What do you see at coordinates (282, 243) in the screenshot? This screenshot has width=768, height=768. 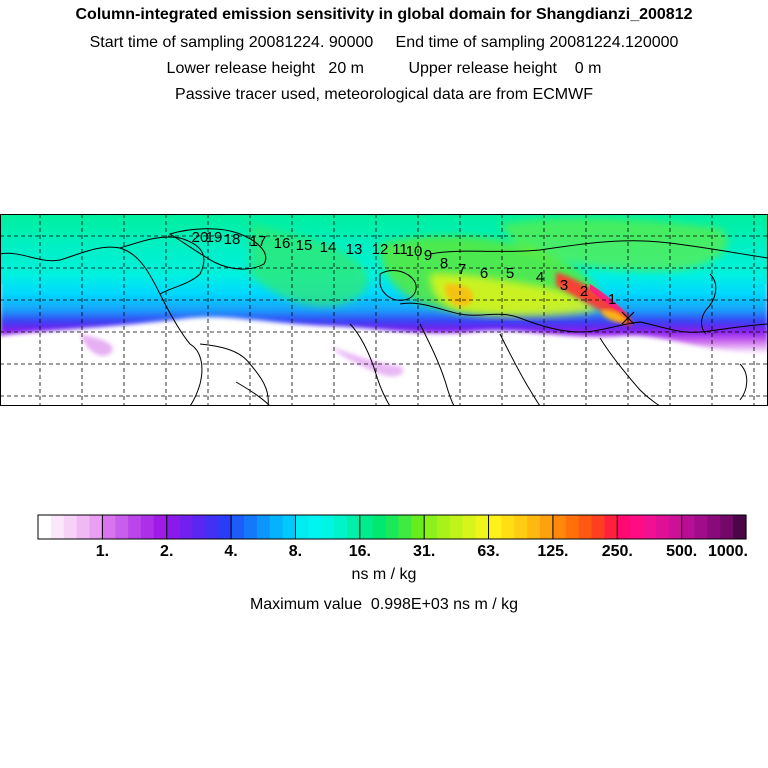 I see `retroplume-label: 16` at bounding box center [282, 243].